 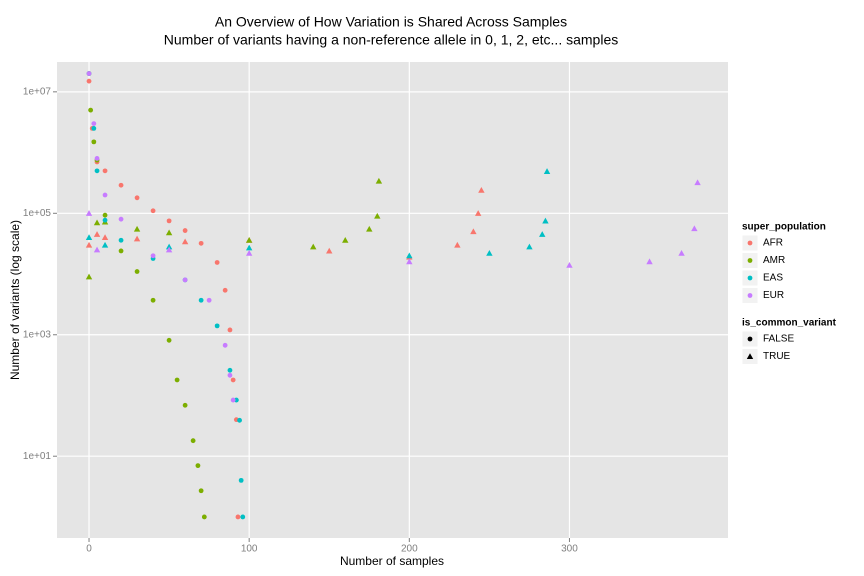 I want to click on legend-label: AFR, so click(x=773, y=243).